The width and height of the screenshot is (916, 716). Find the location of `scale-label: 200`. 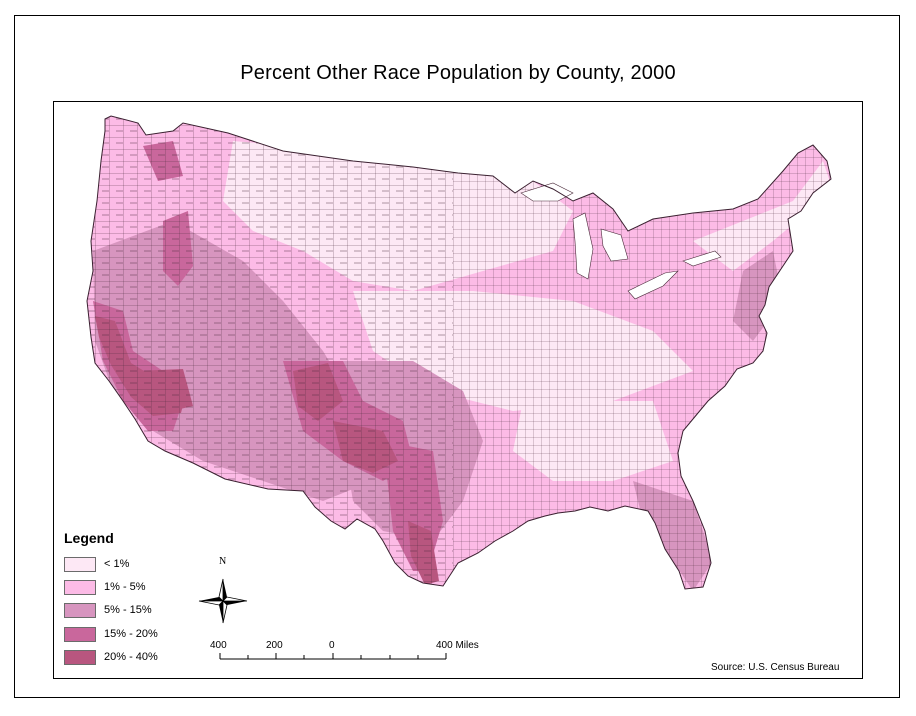

scale-label: 200 is located at coordinates (274, 645).